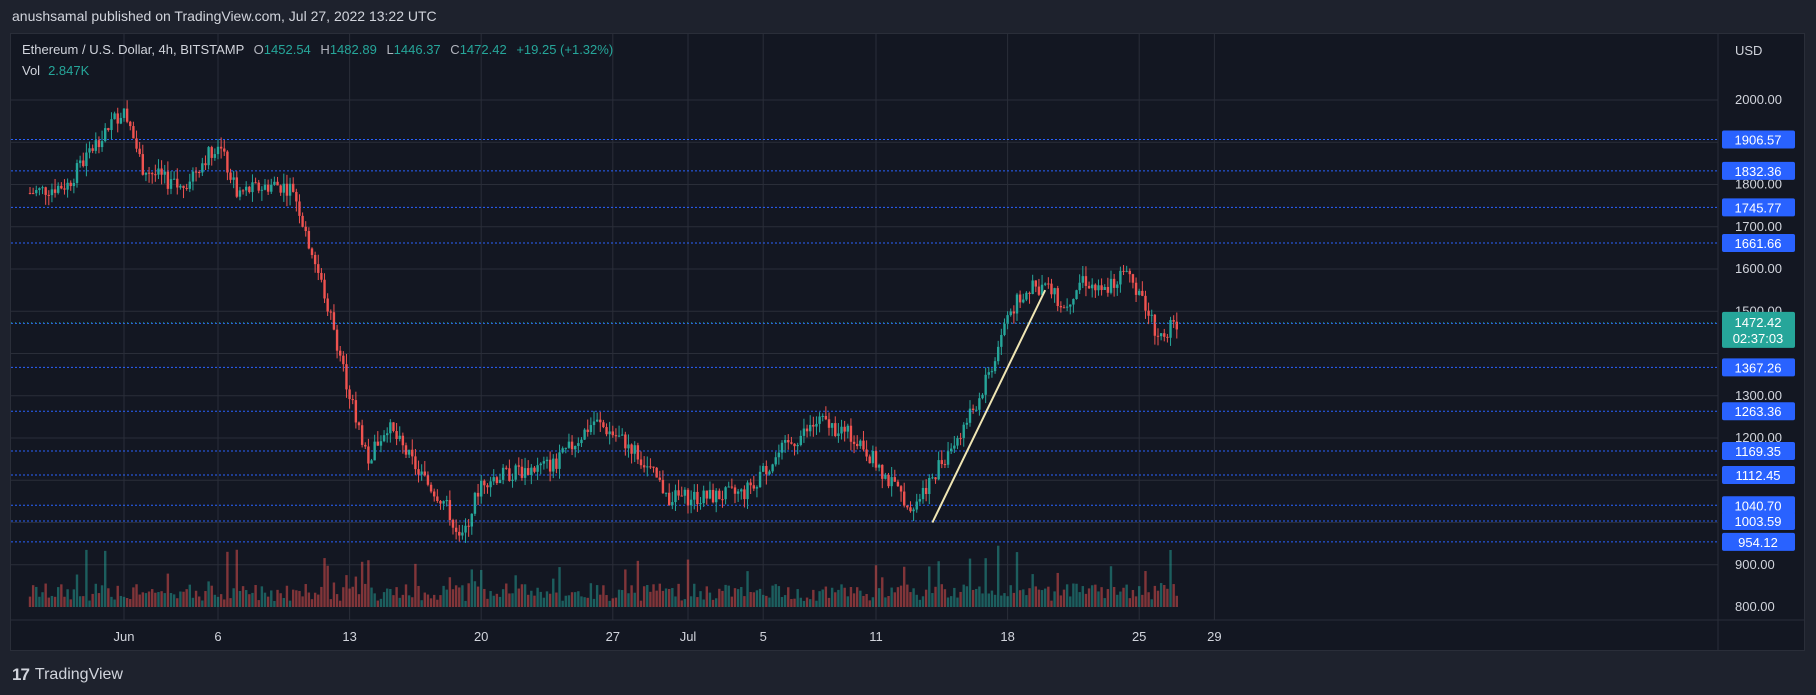  Describe the element at coordinates (133, 49) in the screenshot. I see `symbol-label: Ethereum / U.S. Dollar, 4h, BITSTAMP` at that location.